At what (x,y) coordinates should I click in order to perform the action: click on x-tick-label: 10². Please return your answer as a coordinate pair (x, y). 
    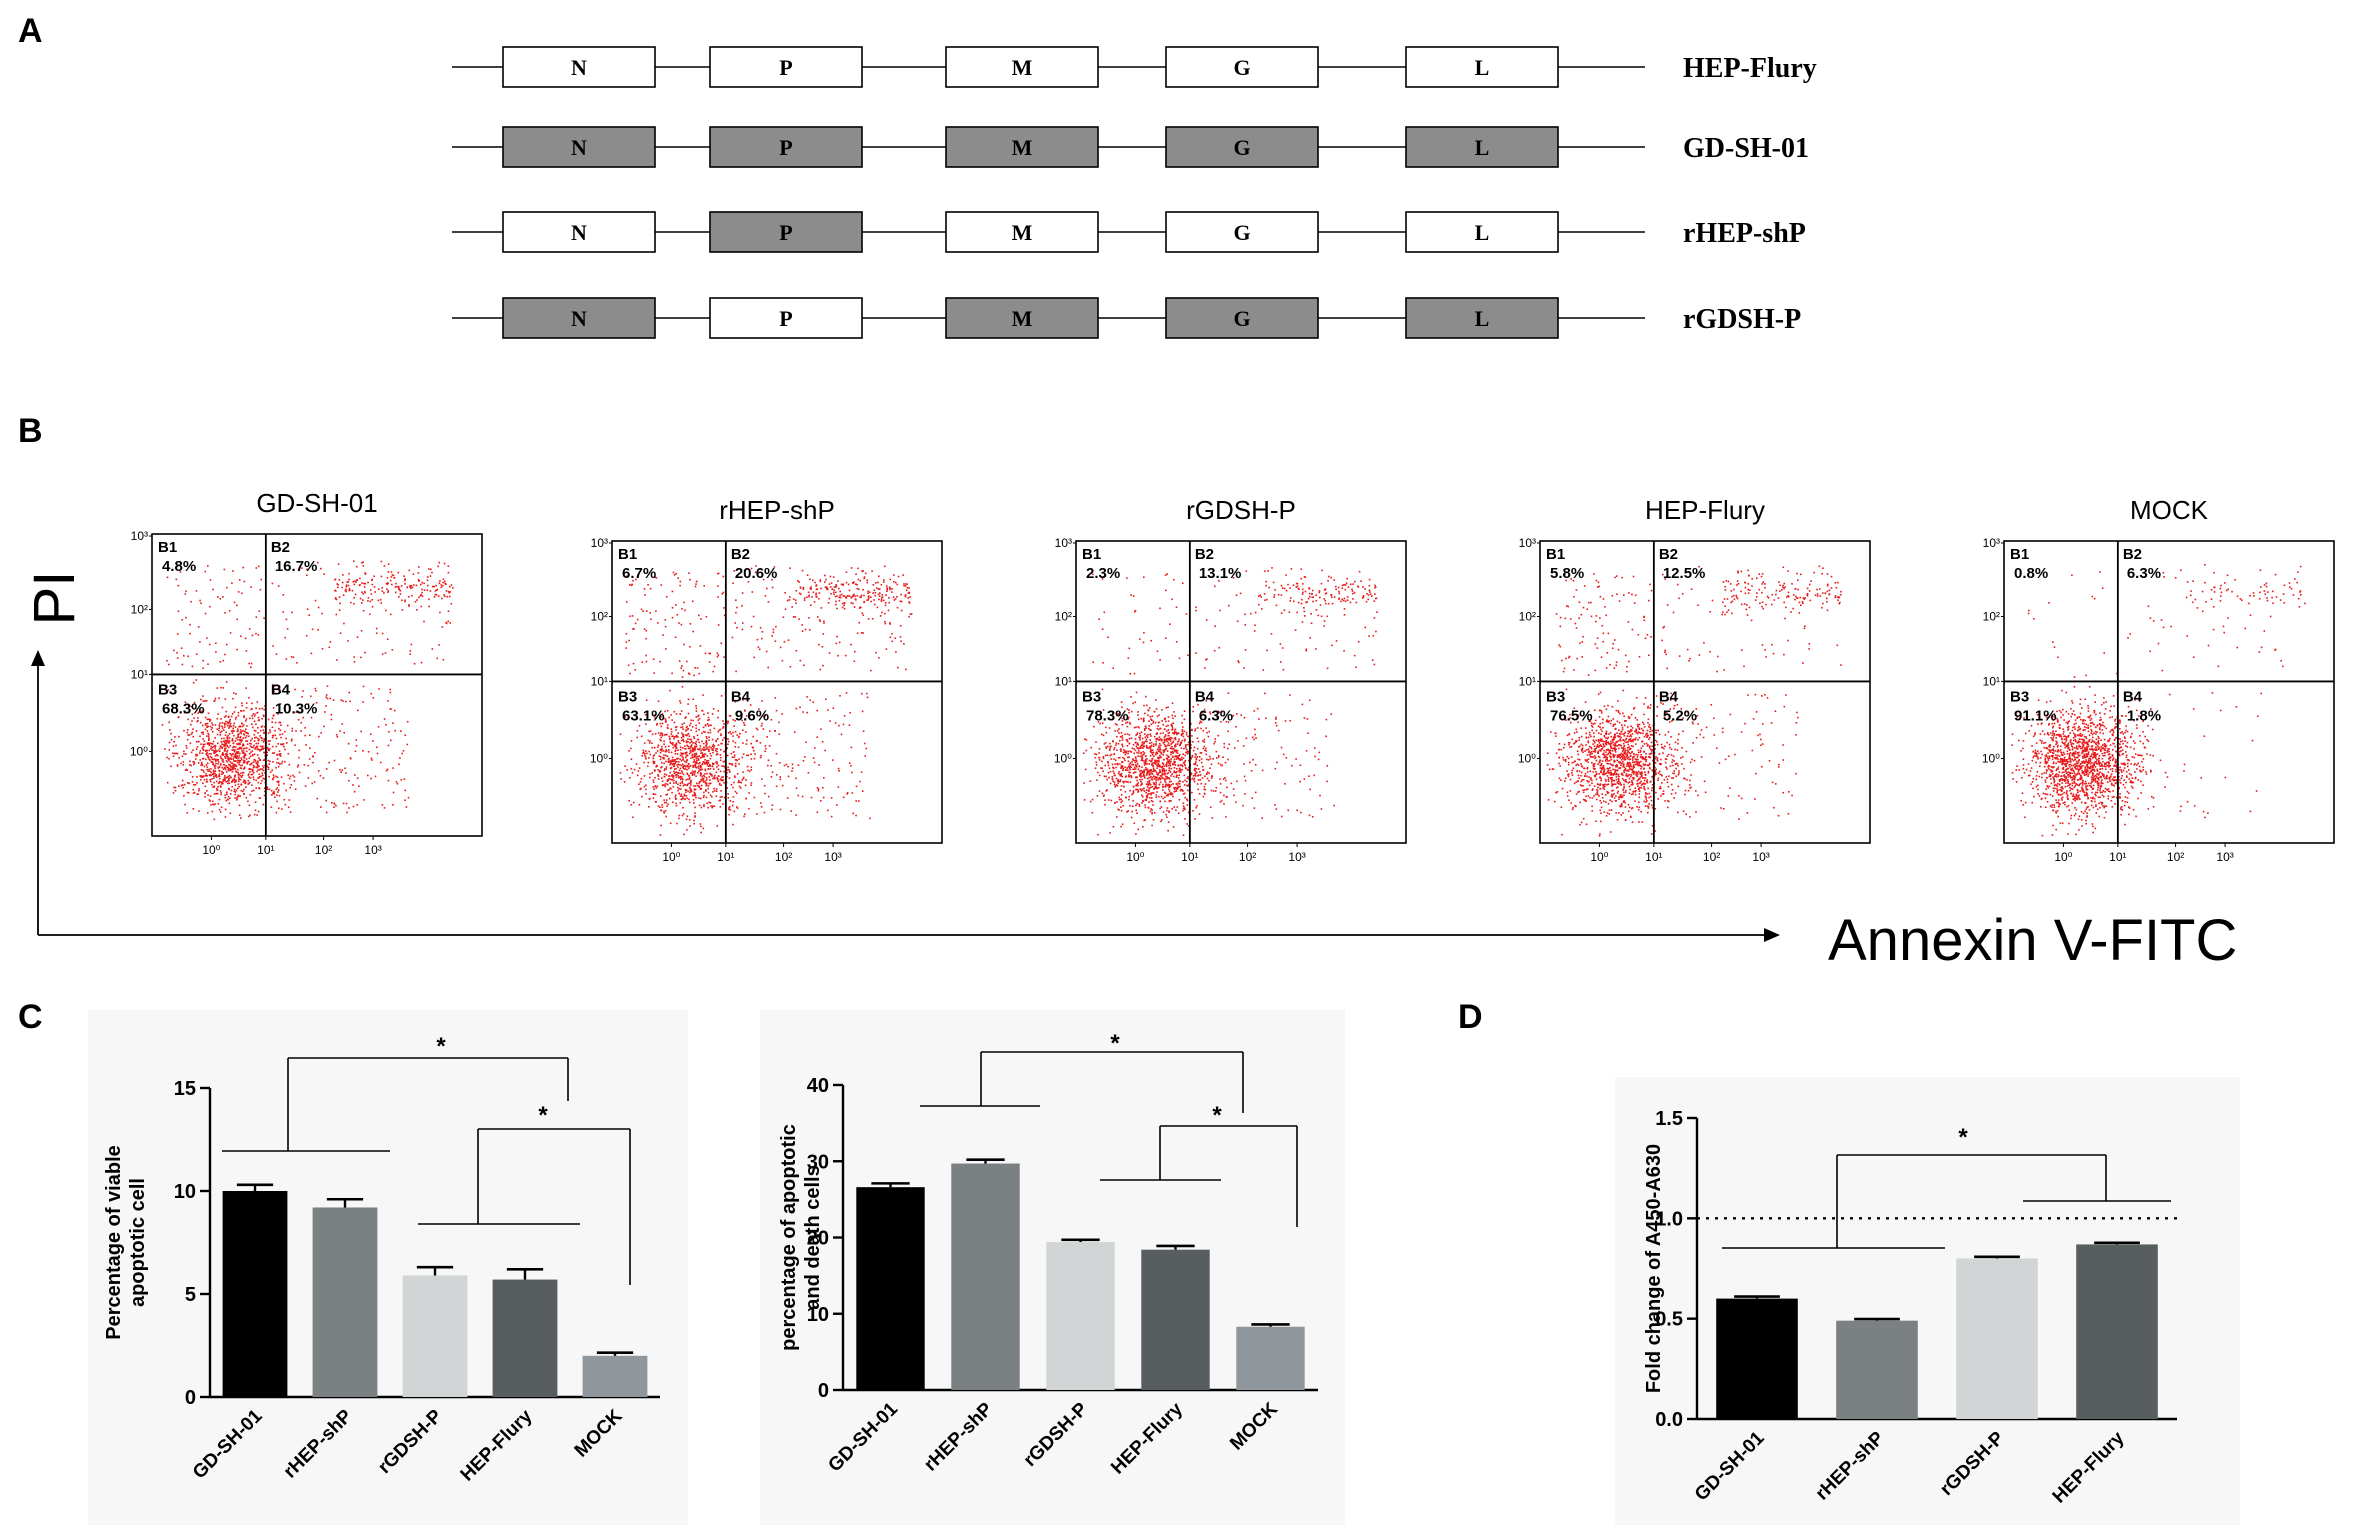
    Looking at the image, I should click on (783, 857).